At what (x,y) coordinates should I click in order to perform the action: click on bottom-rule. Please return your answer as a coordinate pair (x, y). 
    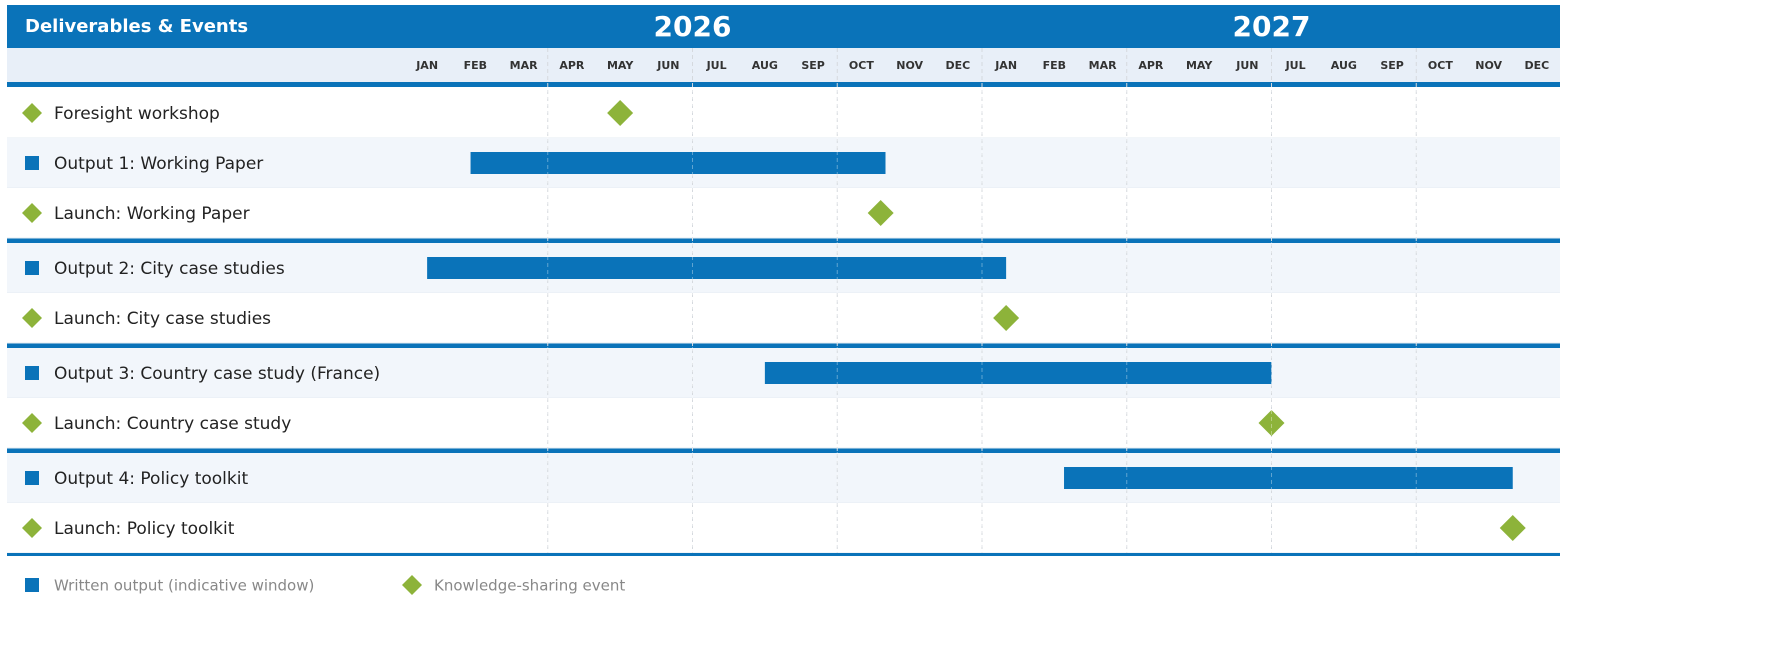
    Looking at the image, I should click on (783, 554).